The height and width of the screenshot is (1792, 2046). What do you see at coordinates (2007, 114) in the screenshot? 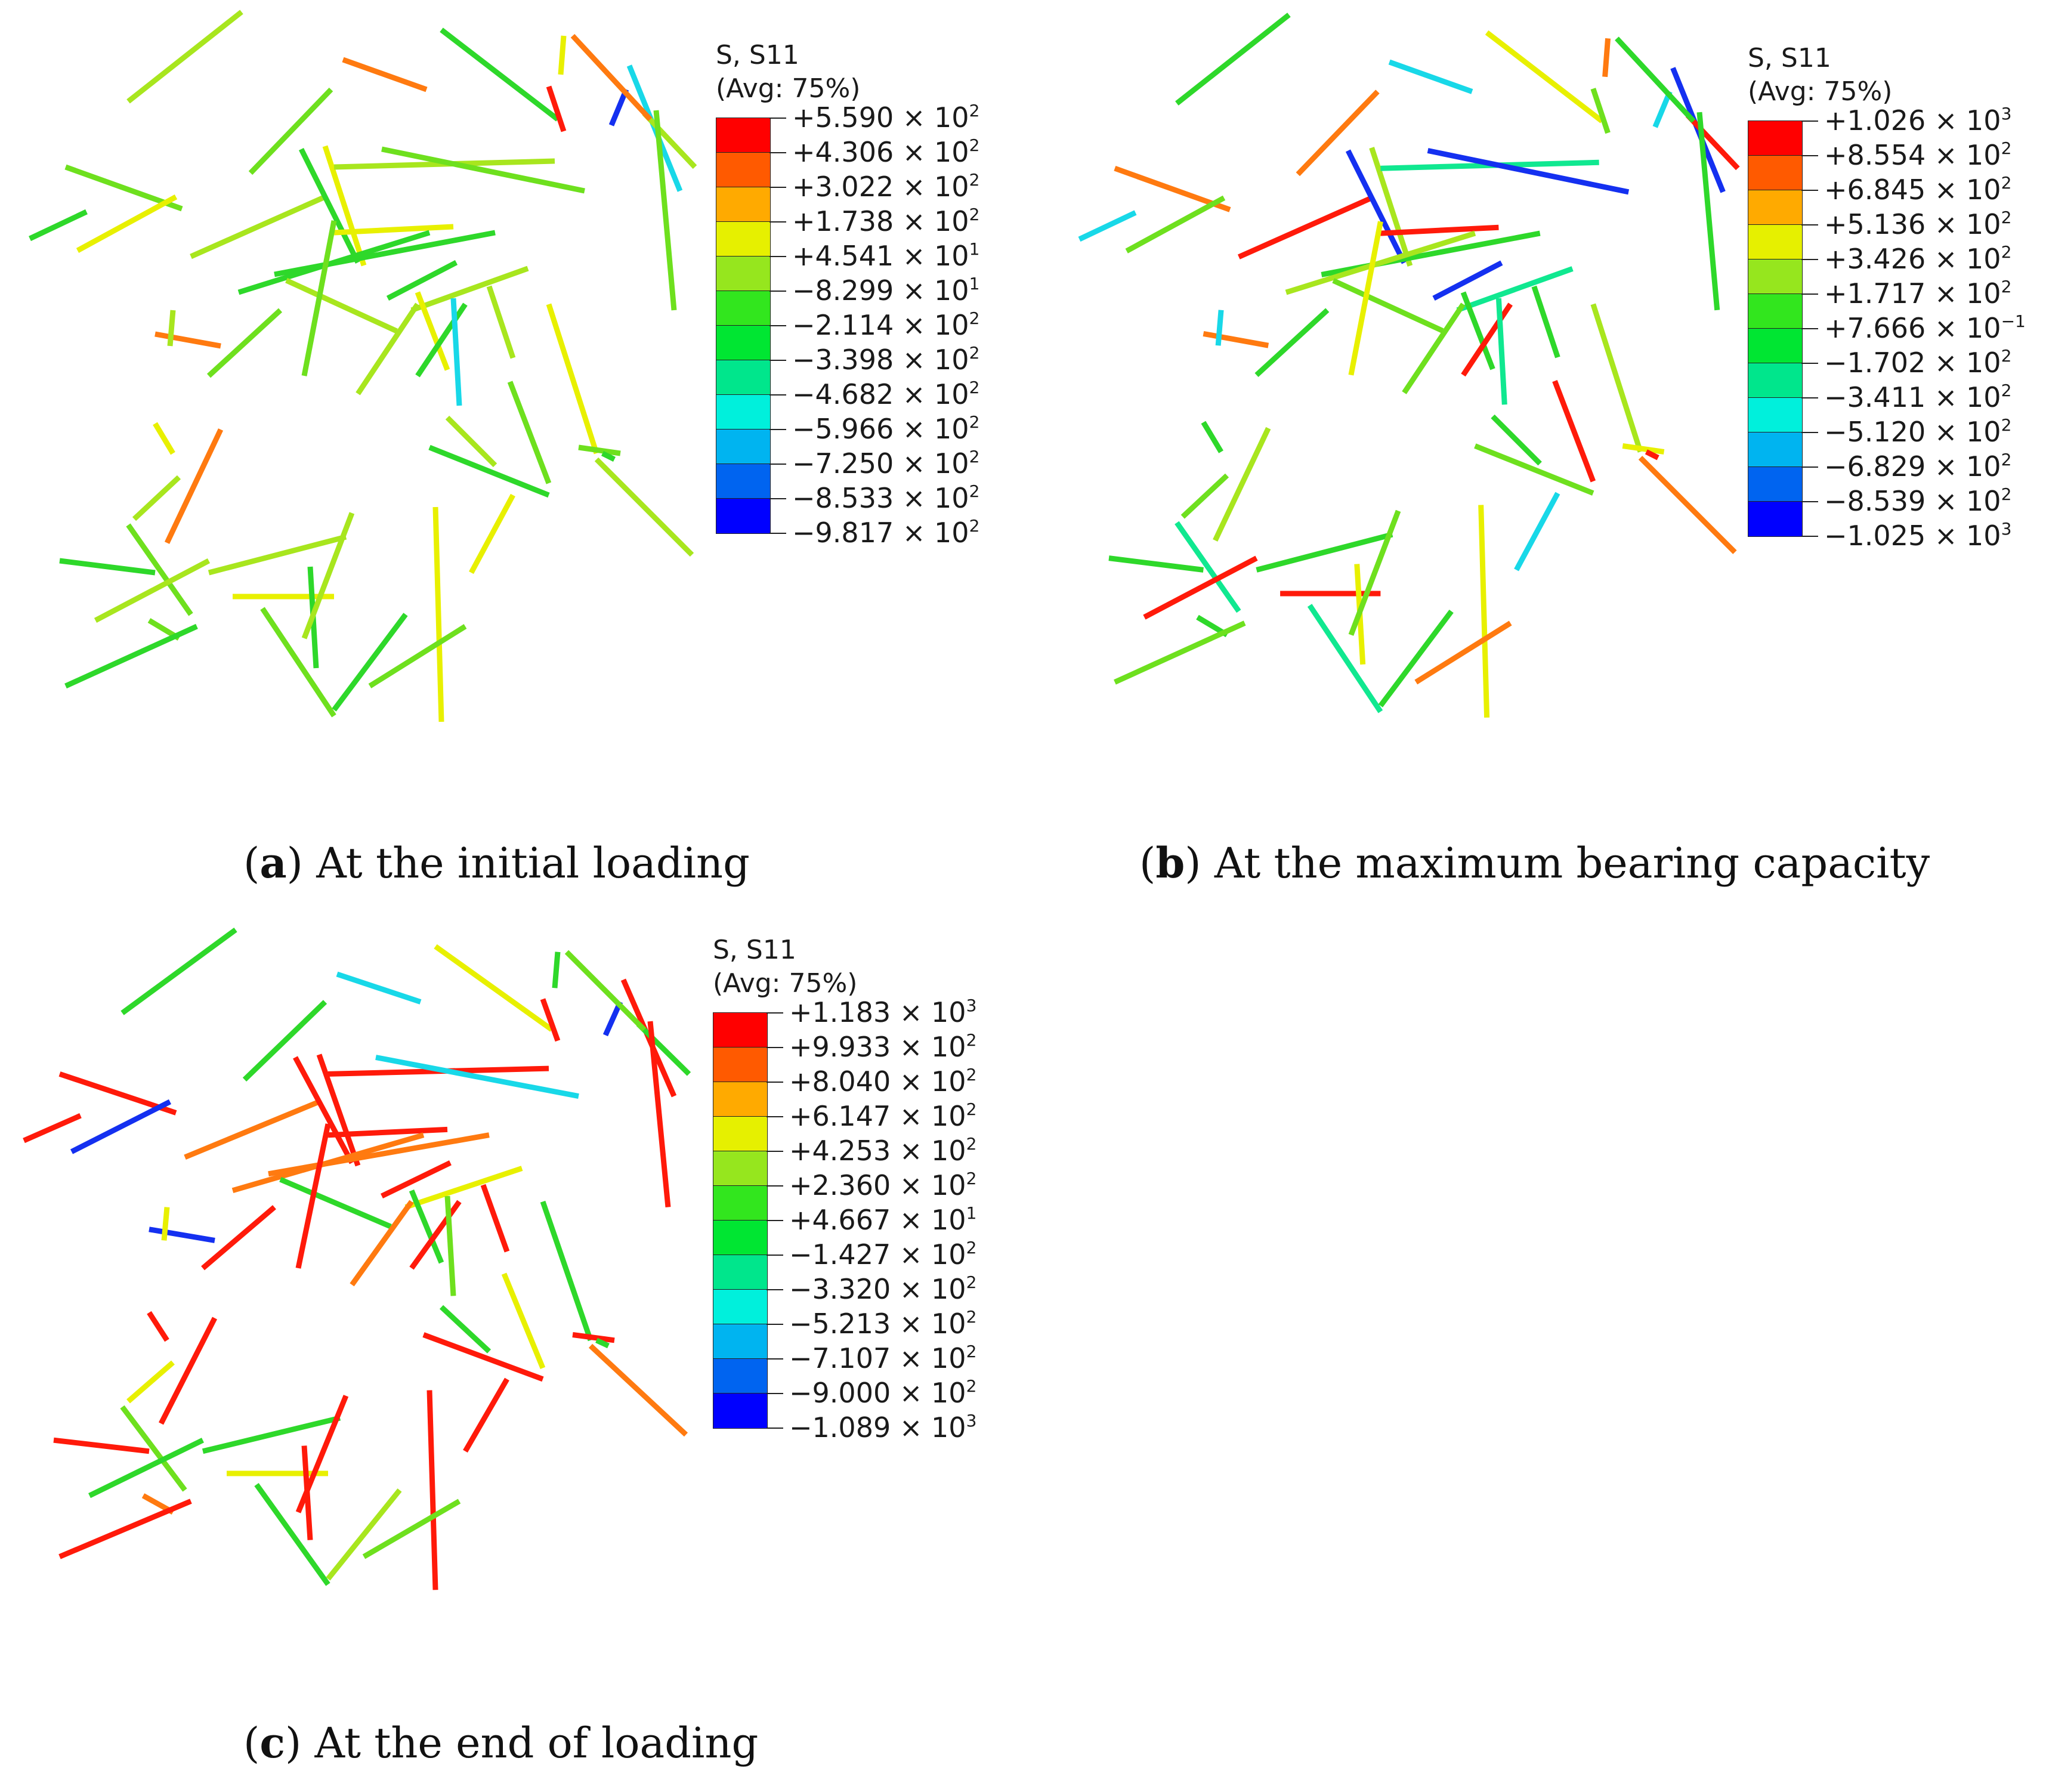
I see `legend-exponent: 3` at bounding box center [2007, 114].